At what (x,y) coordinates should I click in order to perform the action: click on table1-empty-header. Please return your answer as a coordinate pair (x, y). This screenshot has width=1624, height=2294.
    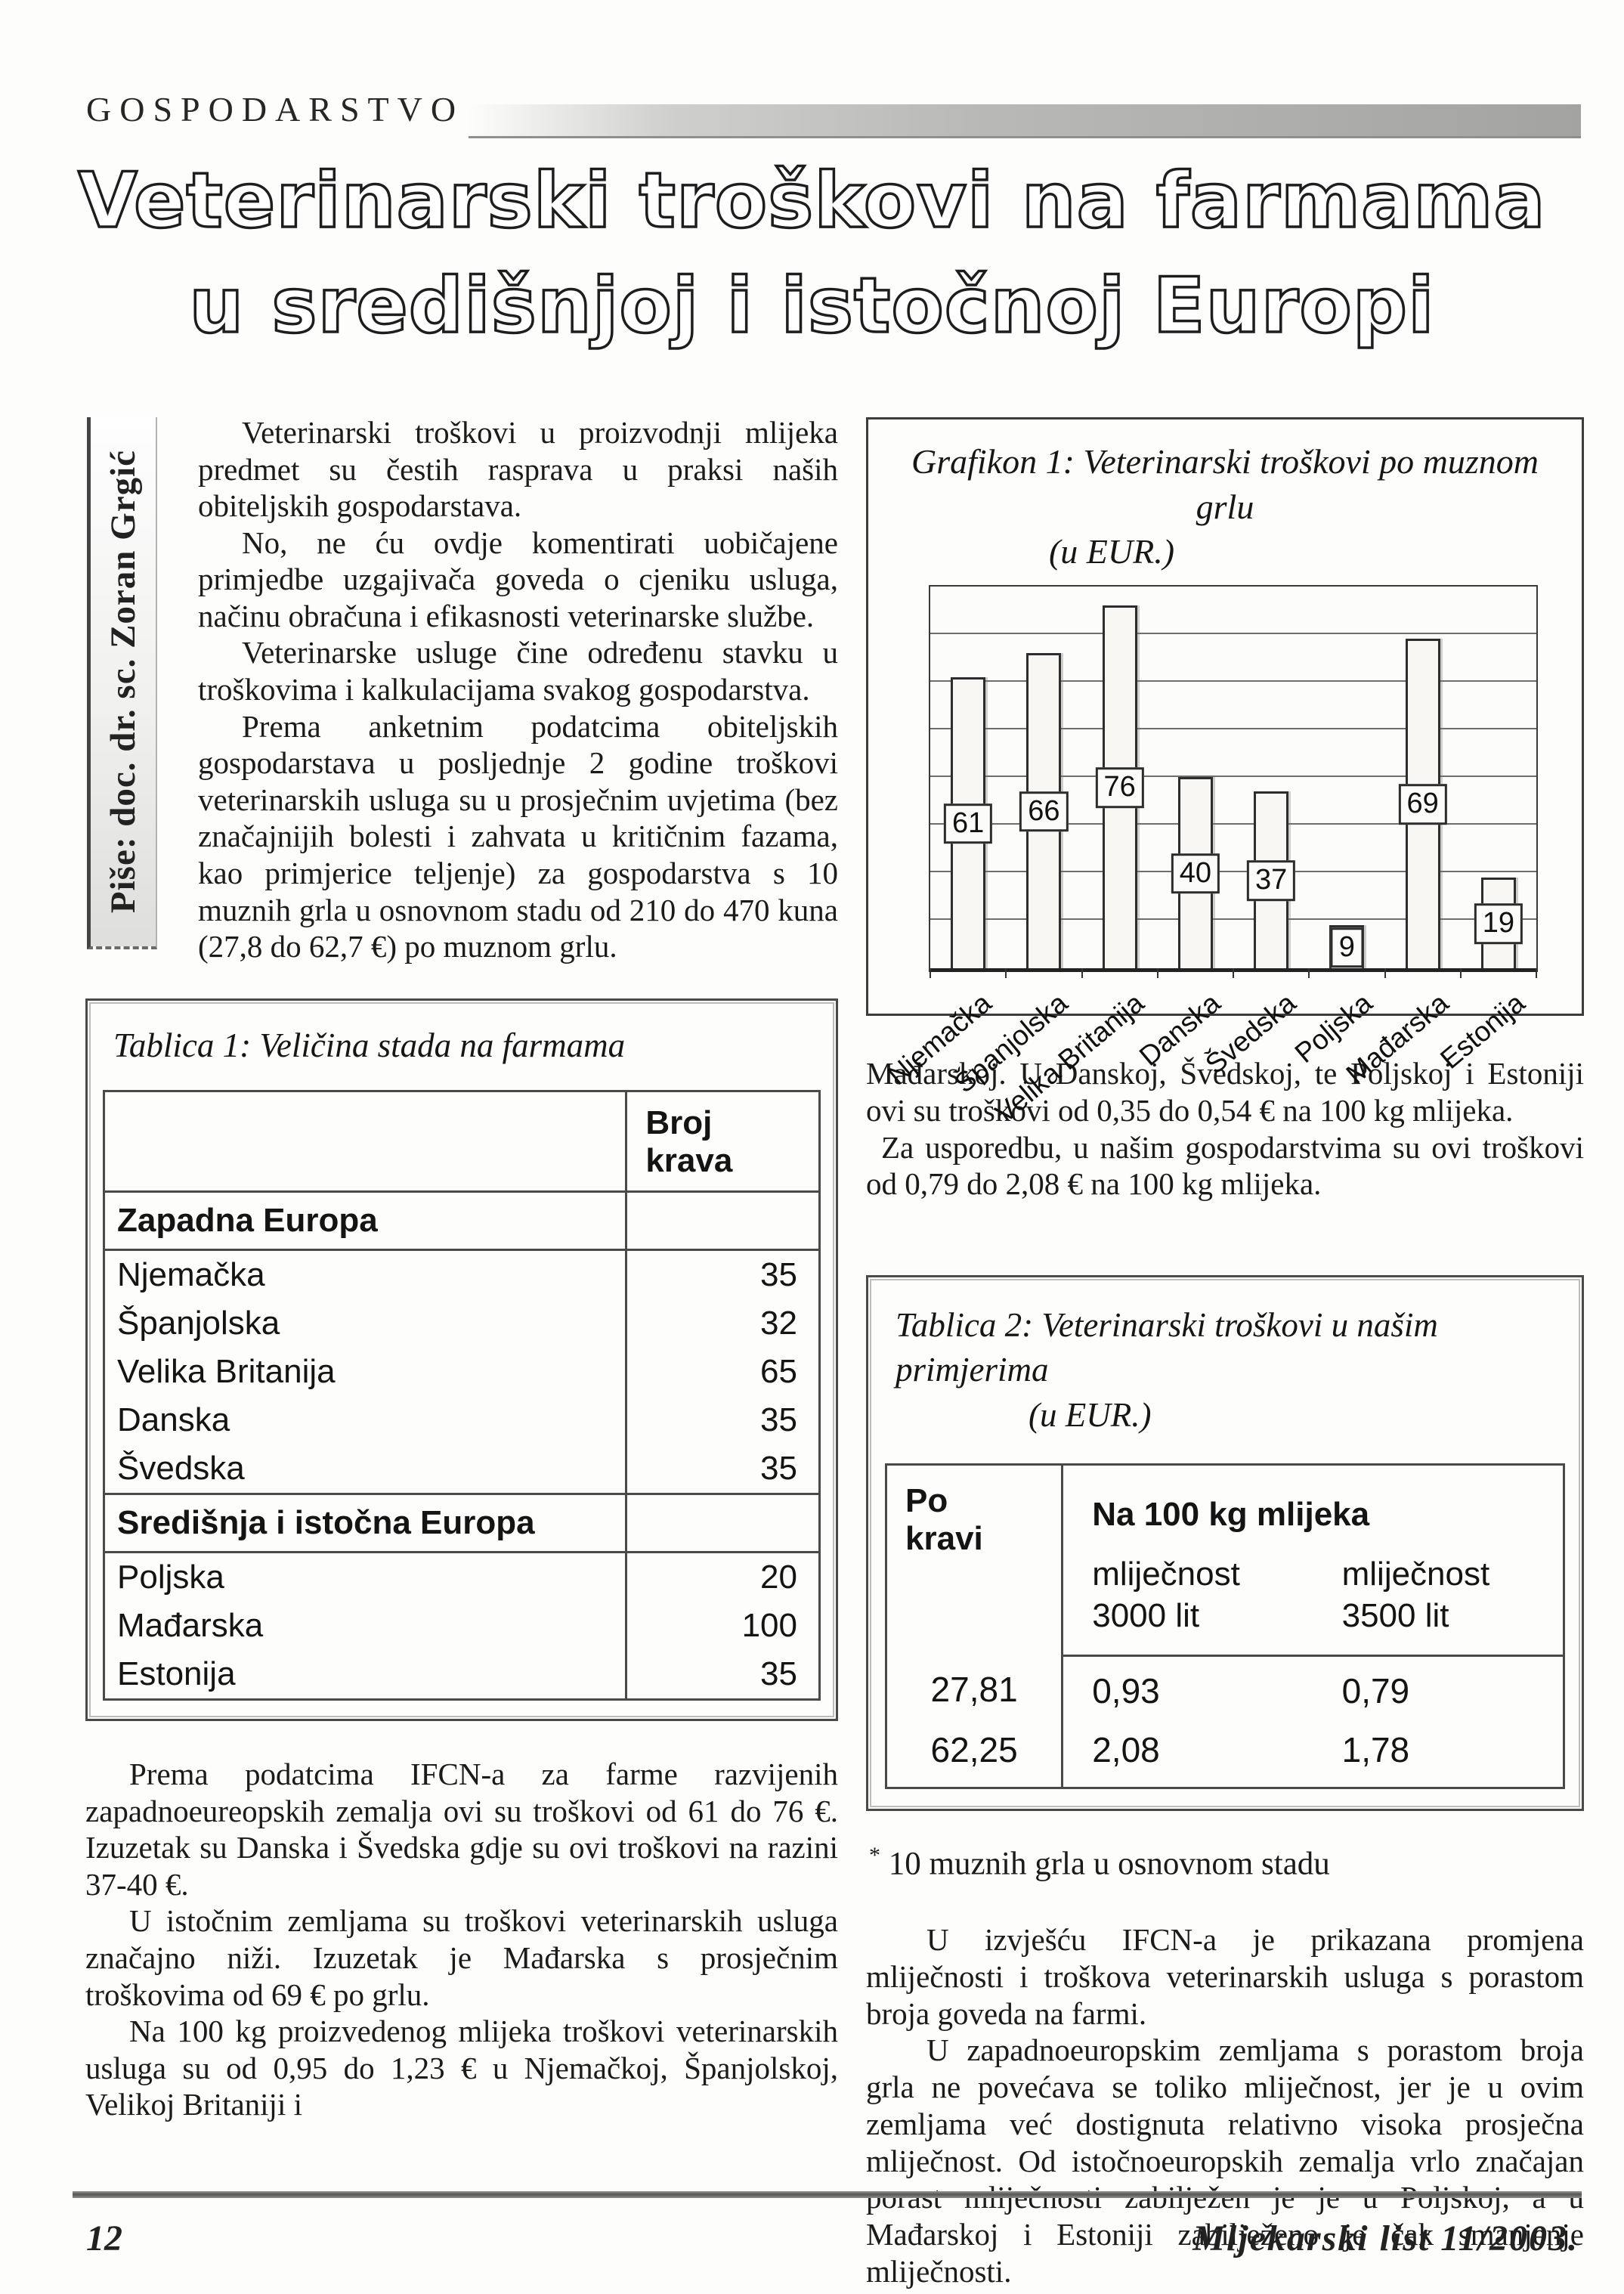
    Looking at the image, I should click on (365, 1142).